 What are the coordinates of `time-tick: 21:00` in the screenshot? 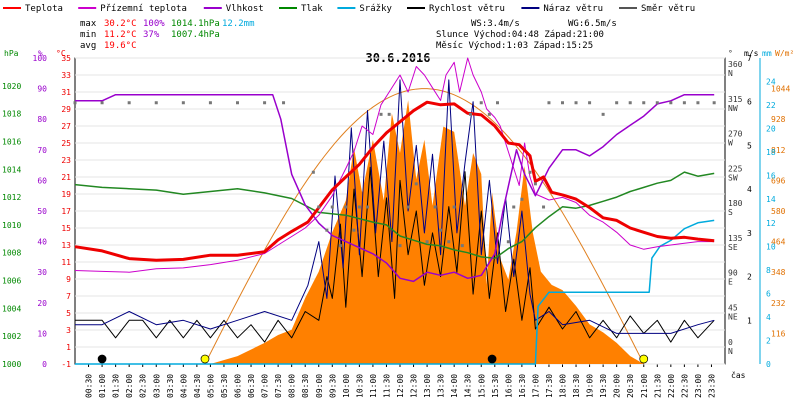 It's located at (644, 386).